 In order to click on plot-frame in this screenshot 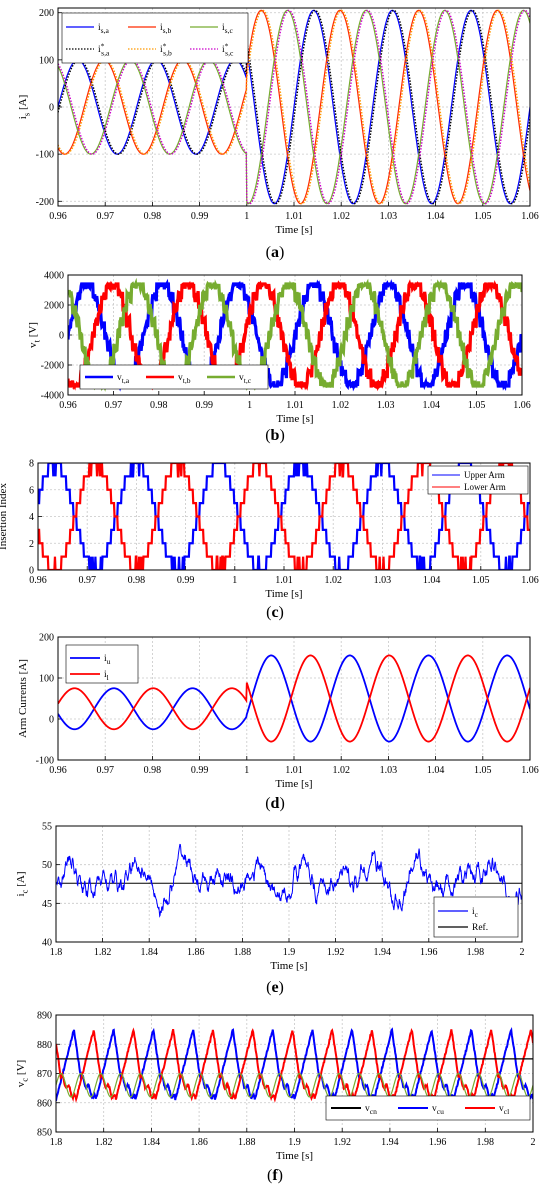, I will do `click(294, 698)`.